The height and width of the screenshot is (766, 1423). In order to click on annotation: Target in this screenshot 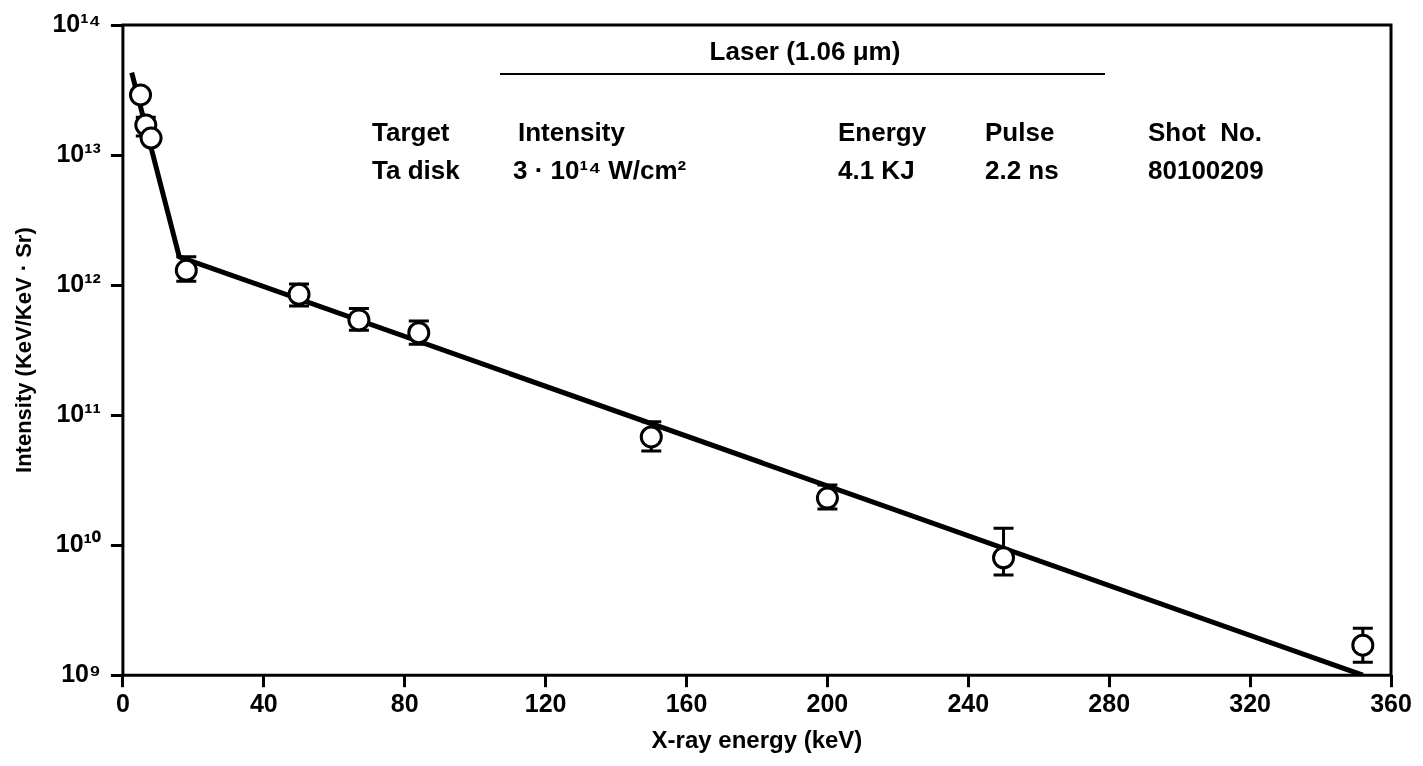, I will do `click(411, 132)`.